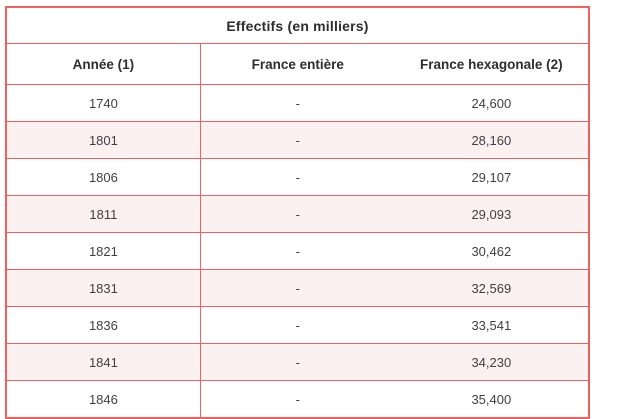 Image resolution: width=640 pixels, height=419 pixels. What do you see at coordinates (491, 251) in the screenshot?
I see `france-hexagonale-cell: 30,462` at bounding box center [491, 251].